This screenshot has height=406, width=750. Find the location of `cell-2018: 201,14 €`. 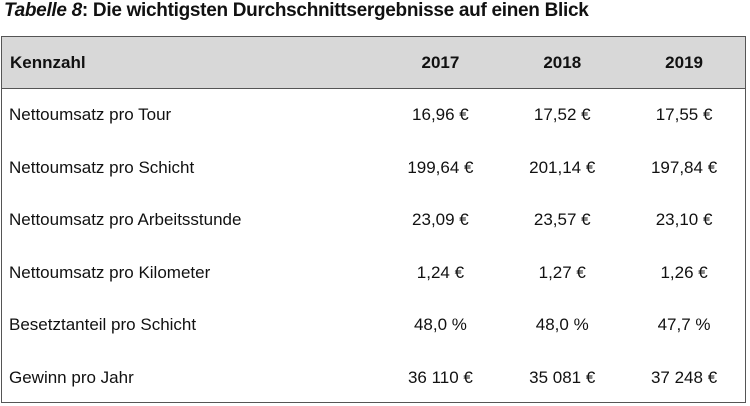

cell-2018: 201,14 € is located at coordinates (562, 167).